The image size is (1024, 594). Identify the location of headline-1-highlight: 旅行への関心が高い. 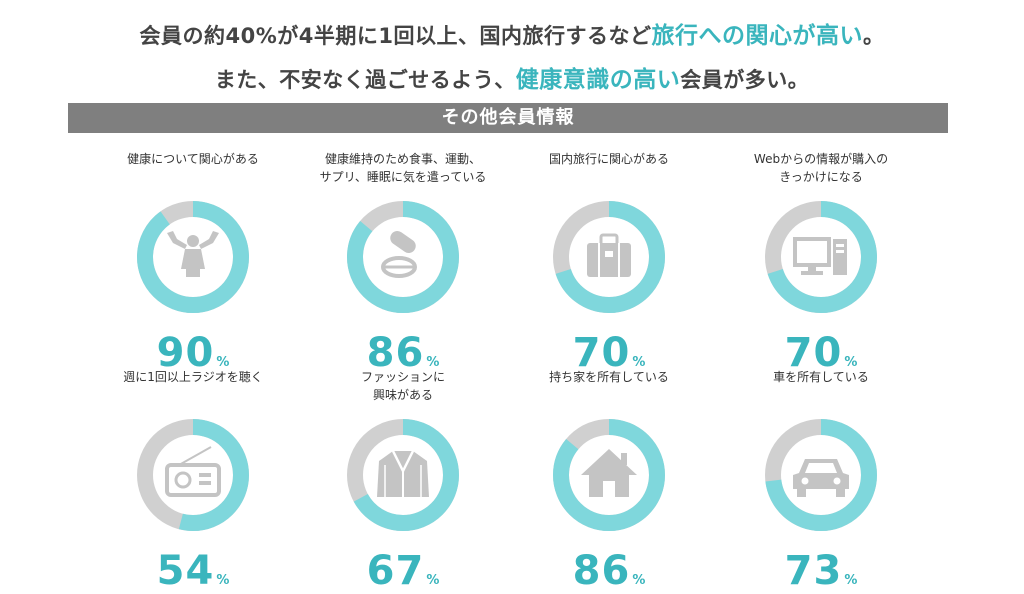
(757, 36).